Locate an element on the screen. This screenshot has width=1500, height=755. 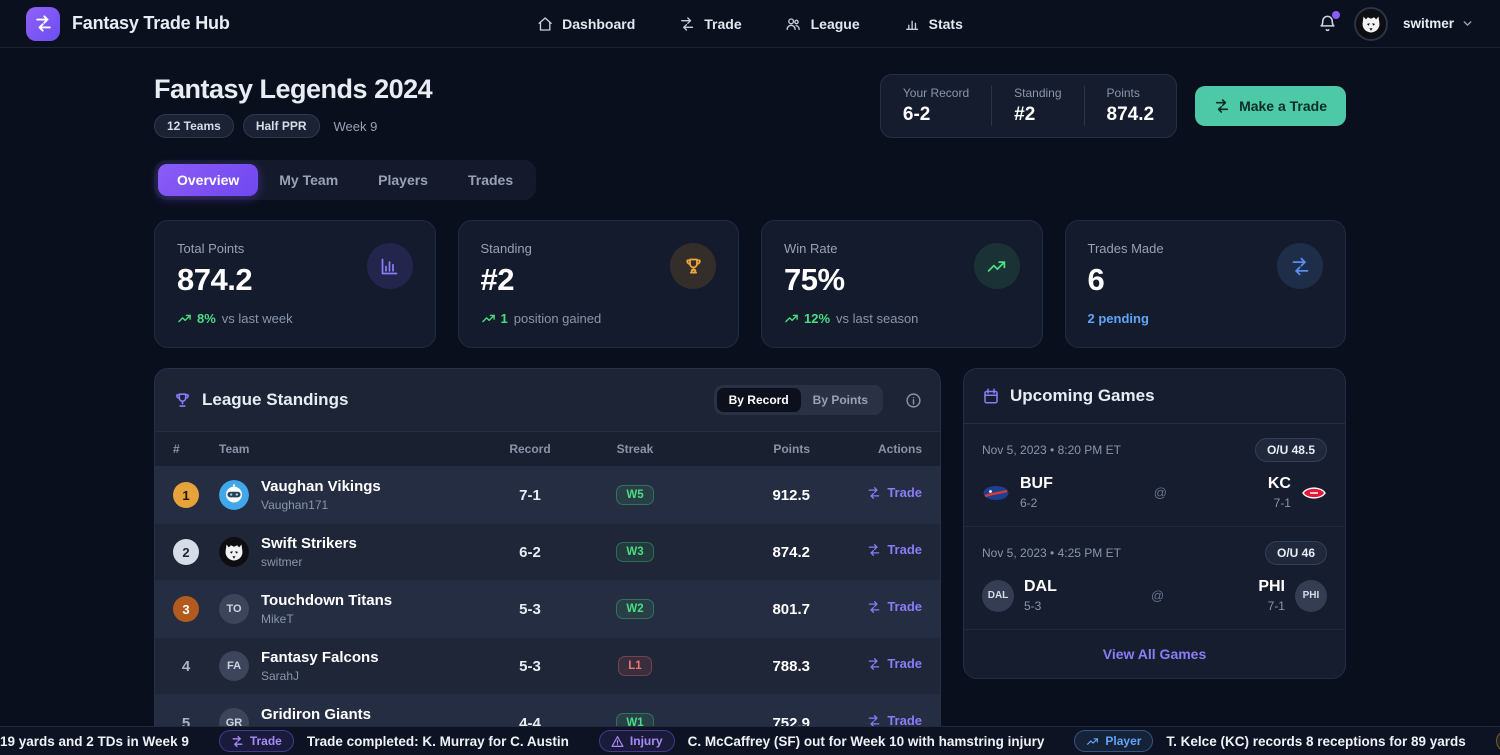
ticker-trade-badge: Trade is located at coordinates (256, 741).